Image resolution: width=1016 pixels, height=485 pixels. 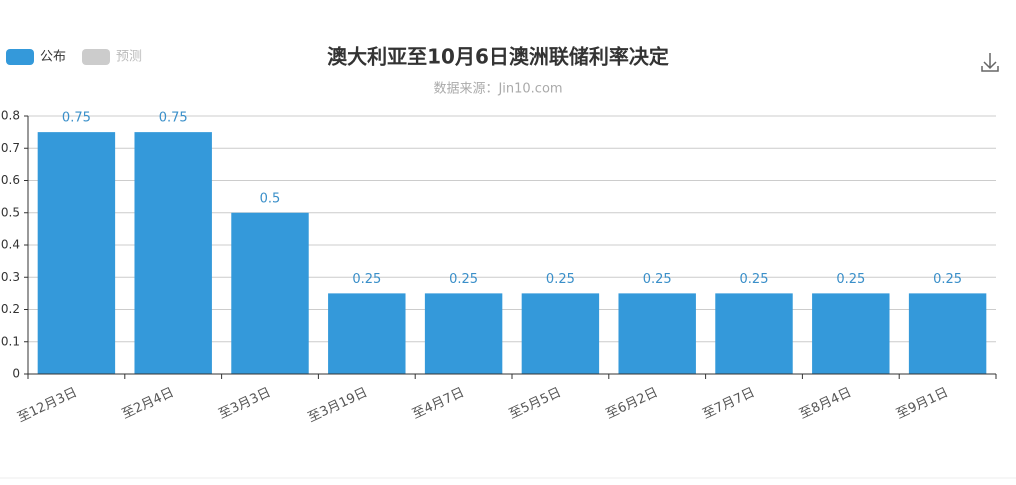 What do you see at coordinates (728, 403) in the screenshot?
I see `x-tick-label: 至7月7日` at bounding box center [728, 403].